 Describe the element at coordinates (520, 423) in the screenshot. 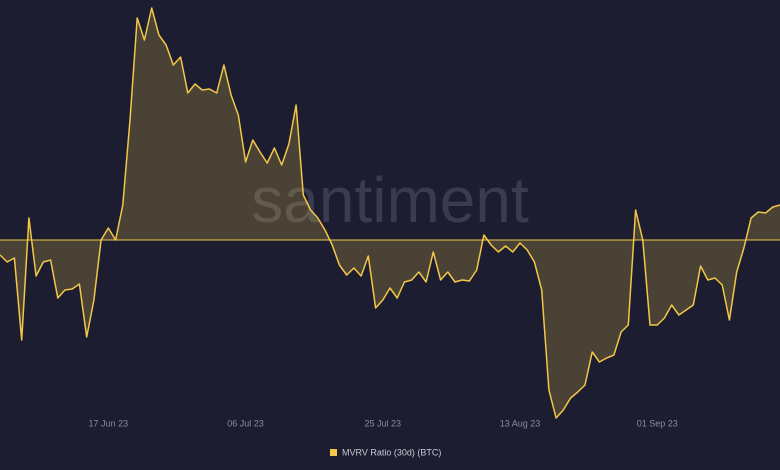

I see `x-tick-label: 13 Aug 23` at that location.